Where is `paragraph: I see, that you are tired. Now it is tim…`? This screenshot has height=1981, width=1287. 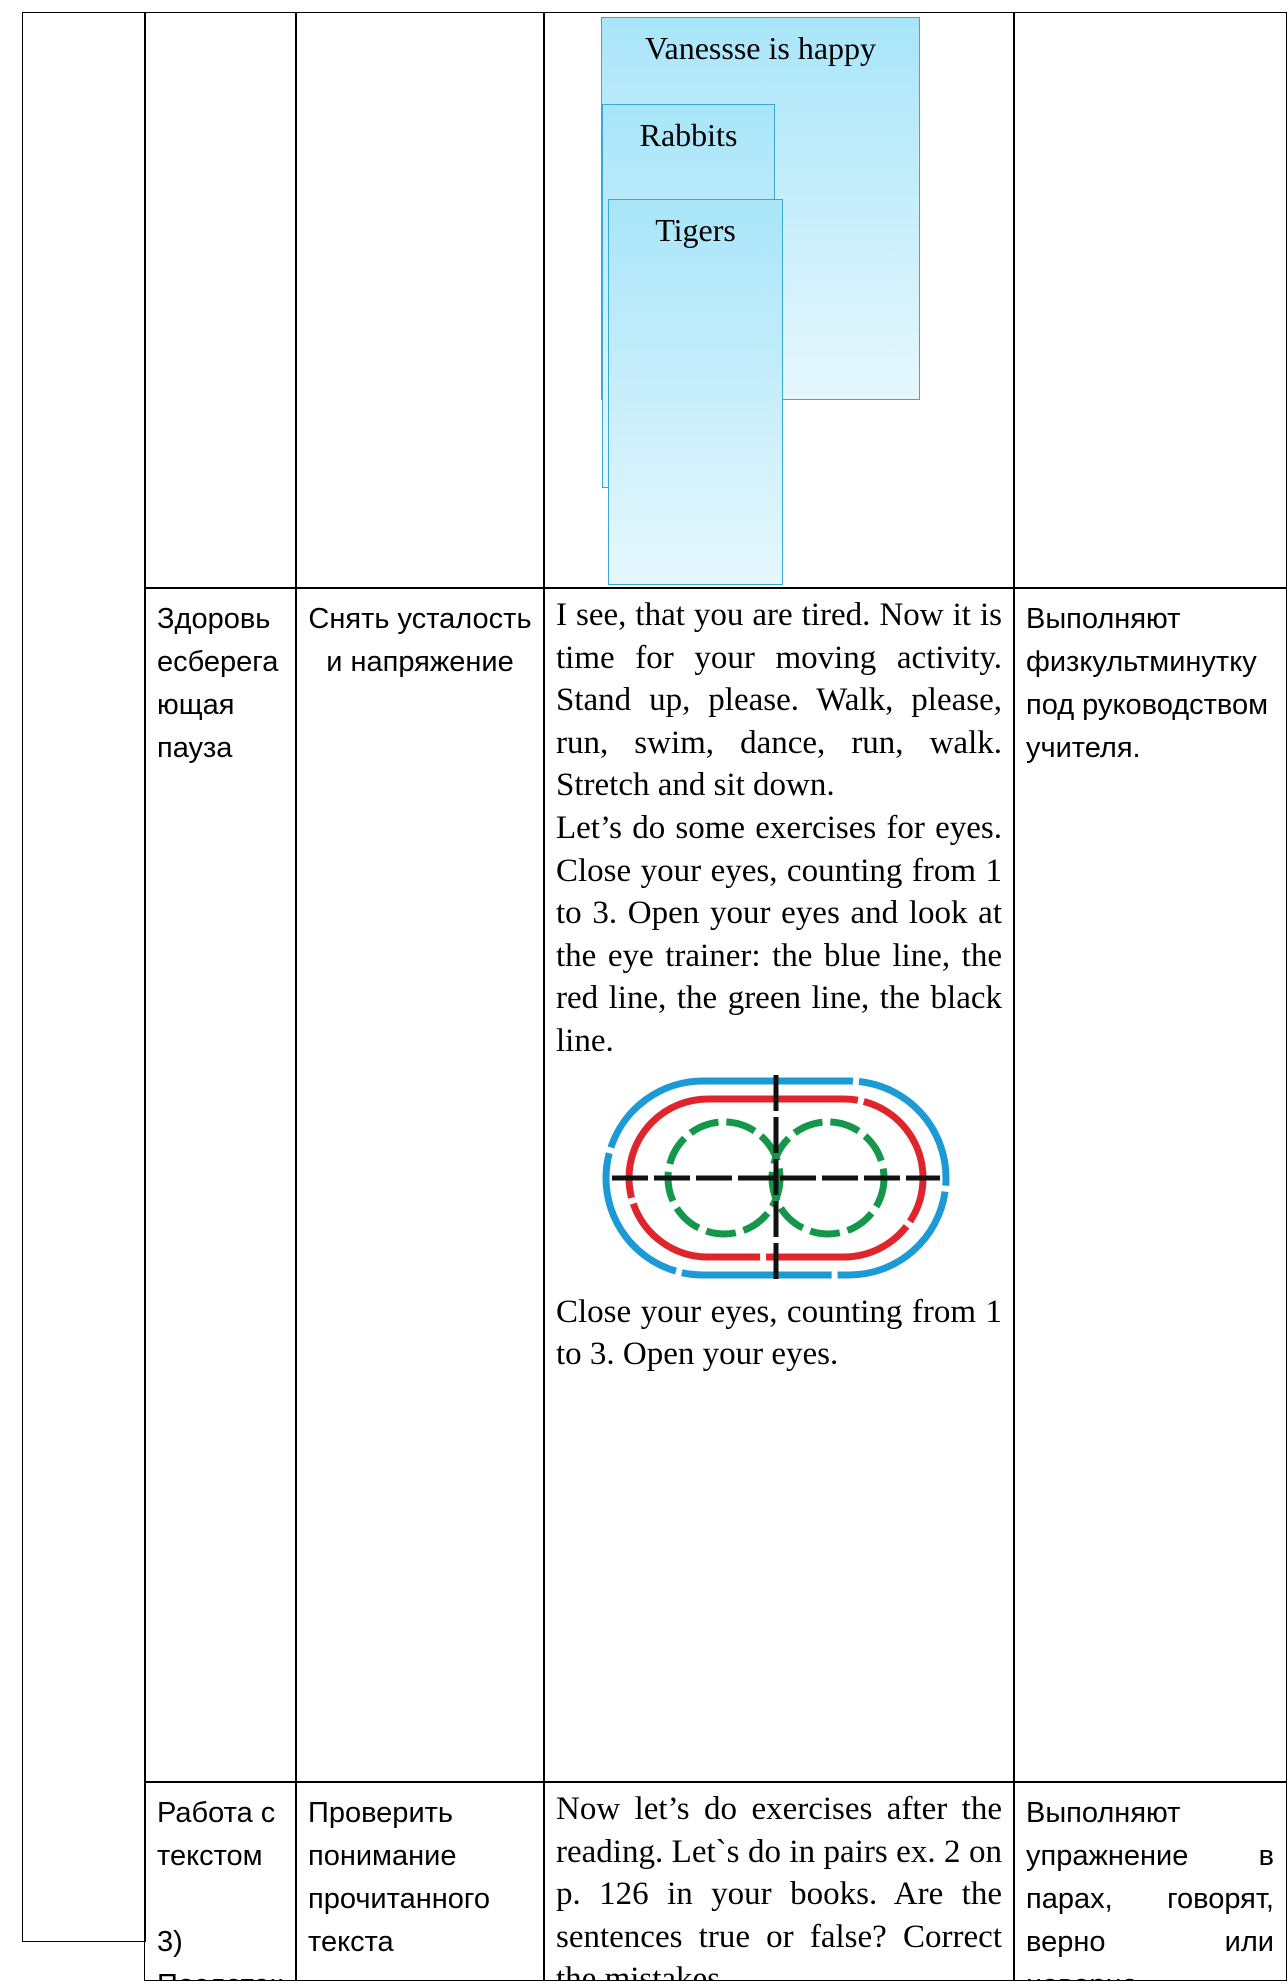 paragraph: I see, that you are tired. Now it is tim… is located at coordinates (779, 700).